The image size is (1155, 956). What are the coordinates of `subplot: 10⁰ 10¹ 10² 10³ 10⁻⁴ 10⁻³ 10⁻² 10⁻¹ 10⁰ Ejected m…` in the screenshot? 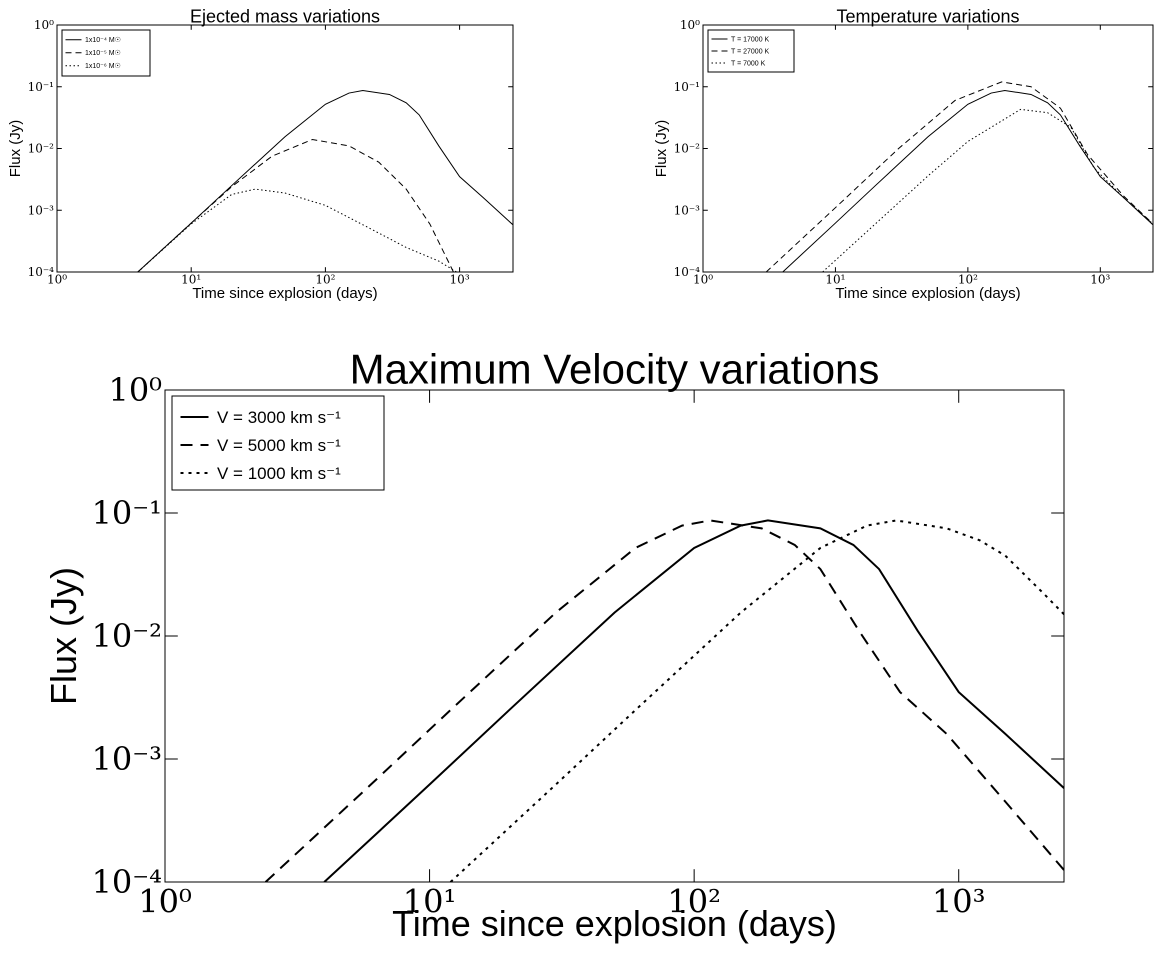 It's located at (260, 154).